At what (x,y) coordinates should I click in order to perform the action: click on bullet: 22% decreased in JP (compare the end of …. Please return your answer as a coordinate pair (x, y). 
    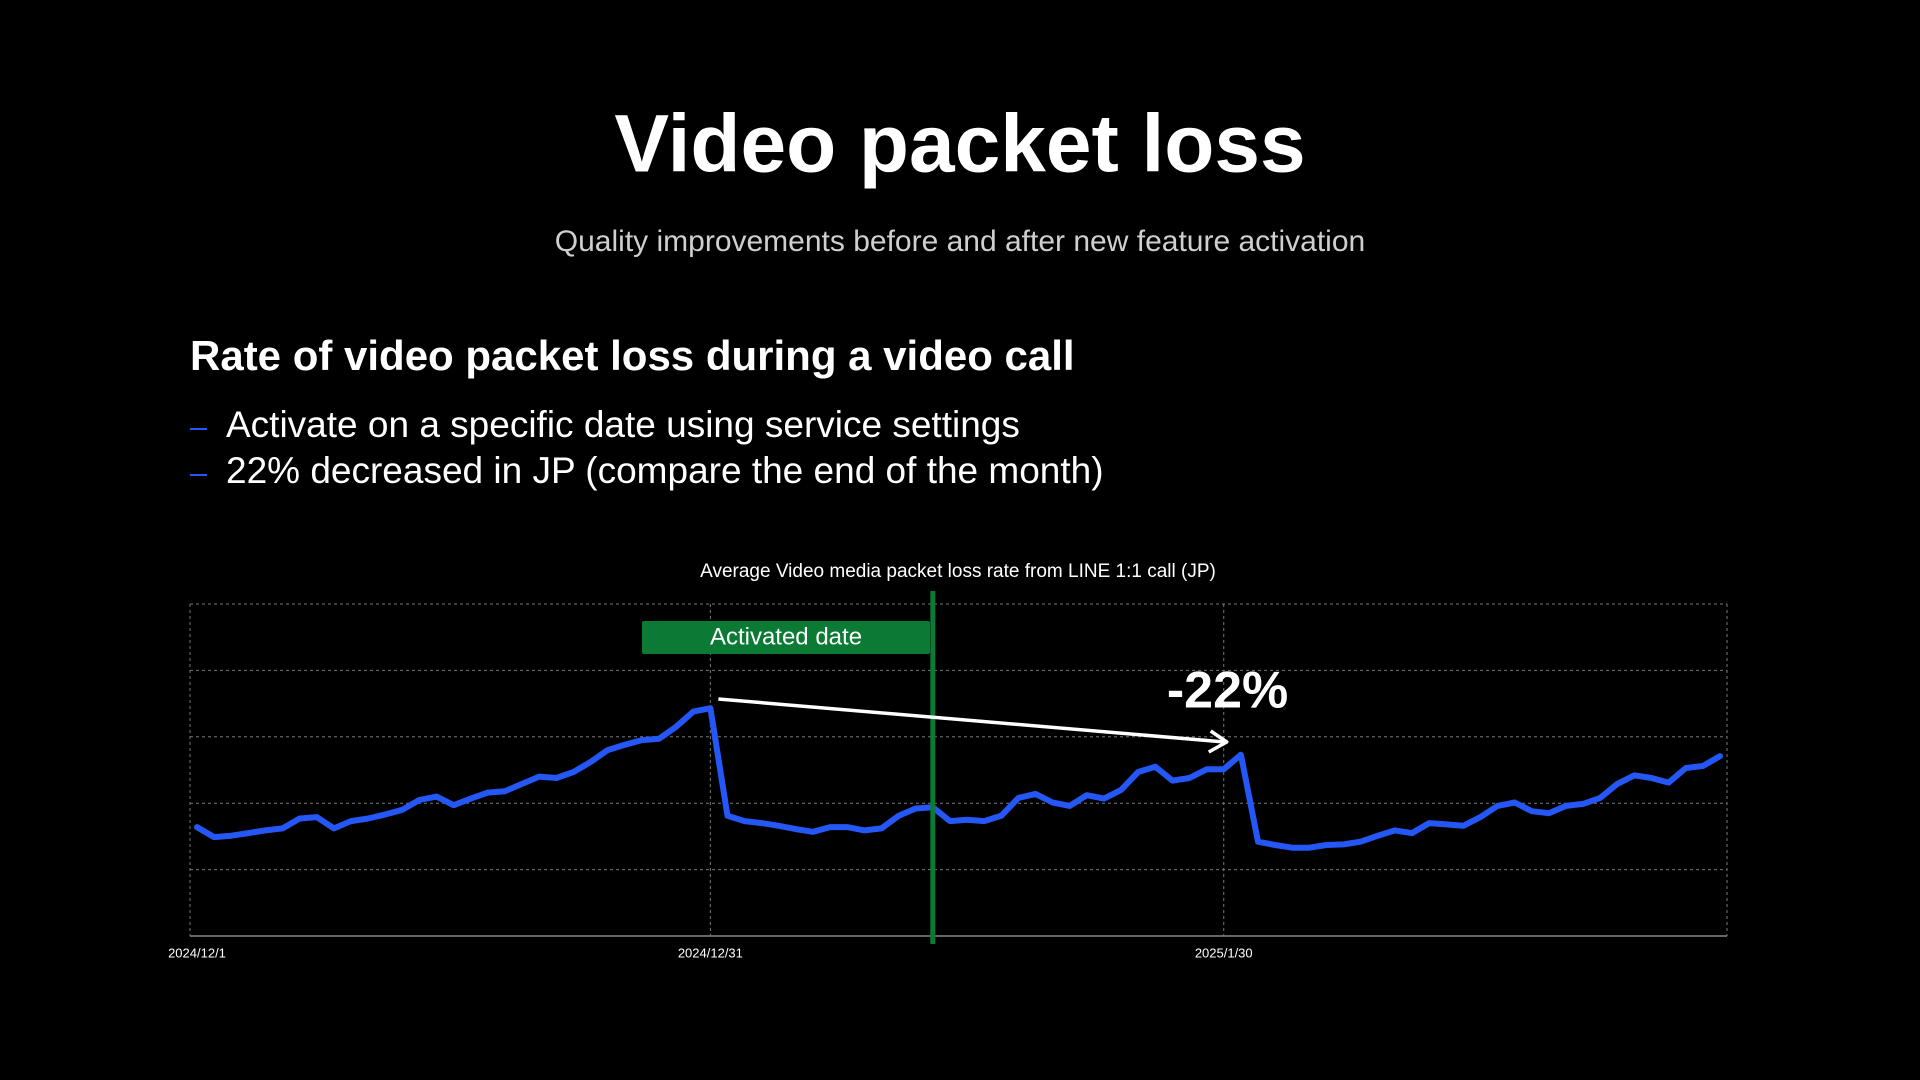
    Looking at the image, I should click on (665, 470).